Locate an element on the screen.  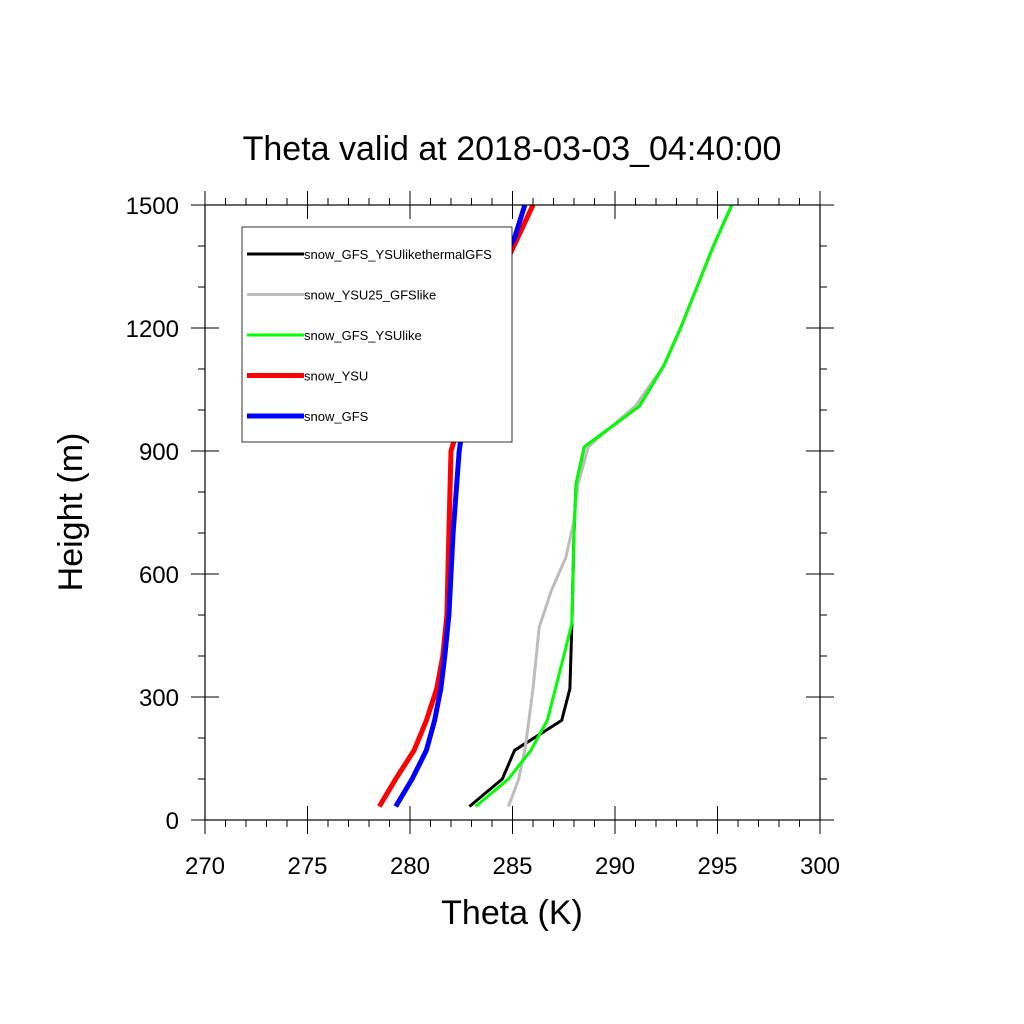
y-tick-label: 1200 is located at coordinates (152, 329).